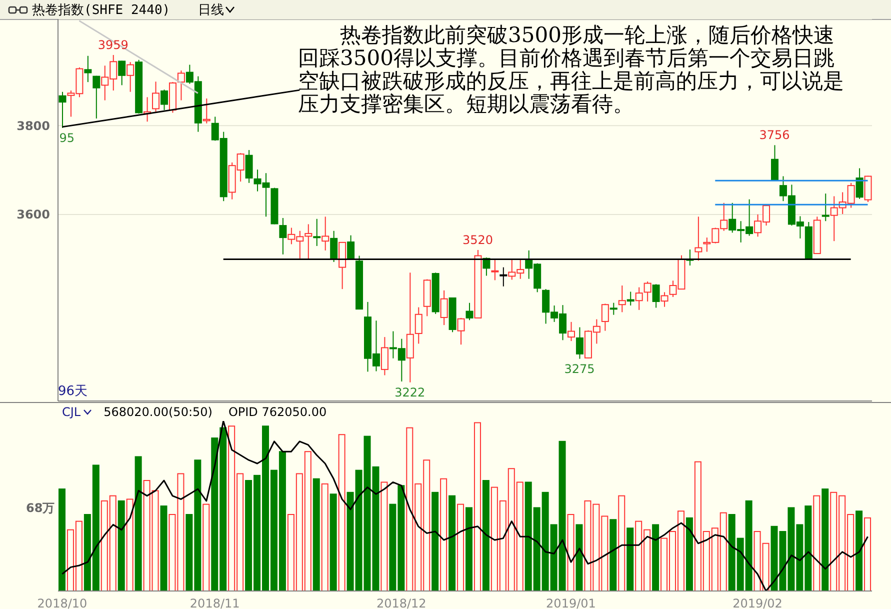 The height and width of the screenshot is (609, 891). What do you see at coordinates (277, 412) in the screenshot?
I see `text: OPID 762050.00` at bounding box center [277, 412].